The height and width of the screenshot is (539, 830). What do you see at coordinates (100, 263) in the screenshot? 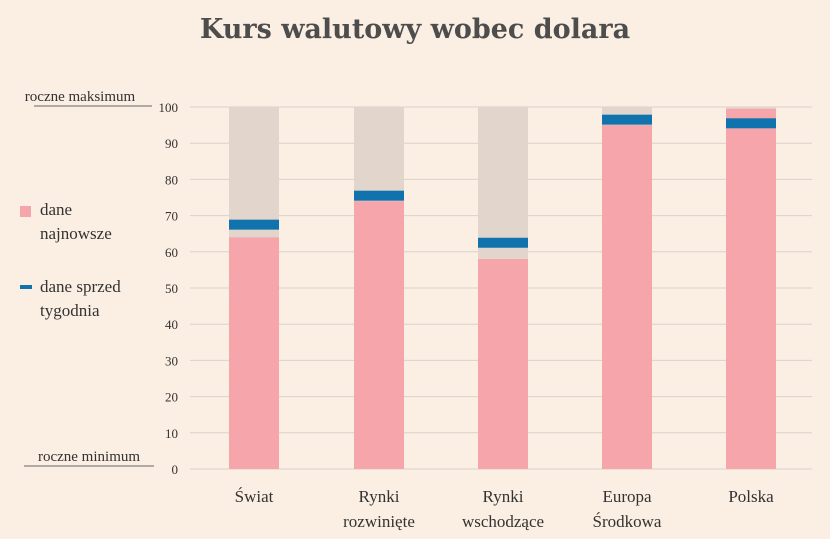
I see `legend: dane najnowsze dane sprzed tygodnia` at bounding box center [100, 263].